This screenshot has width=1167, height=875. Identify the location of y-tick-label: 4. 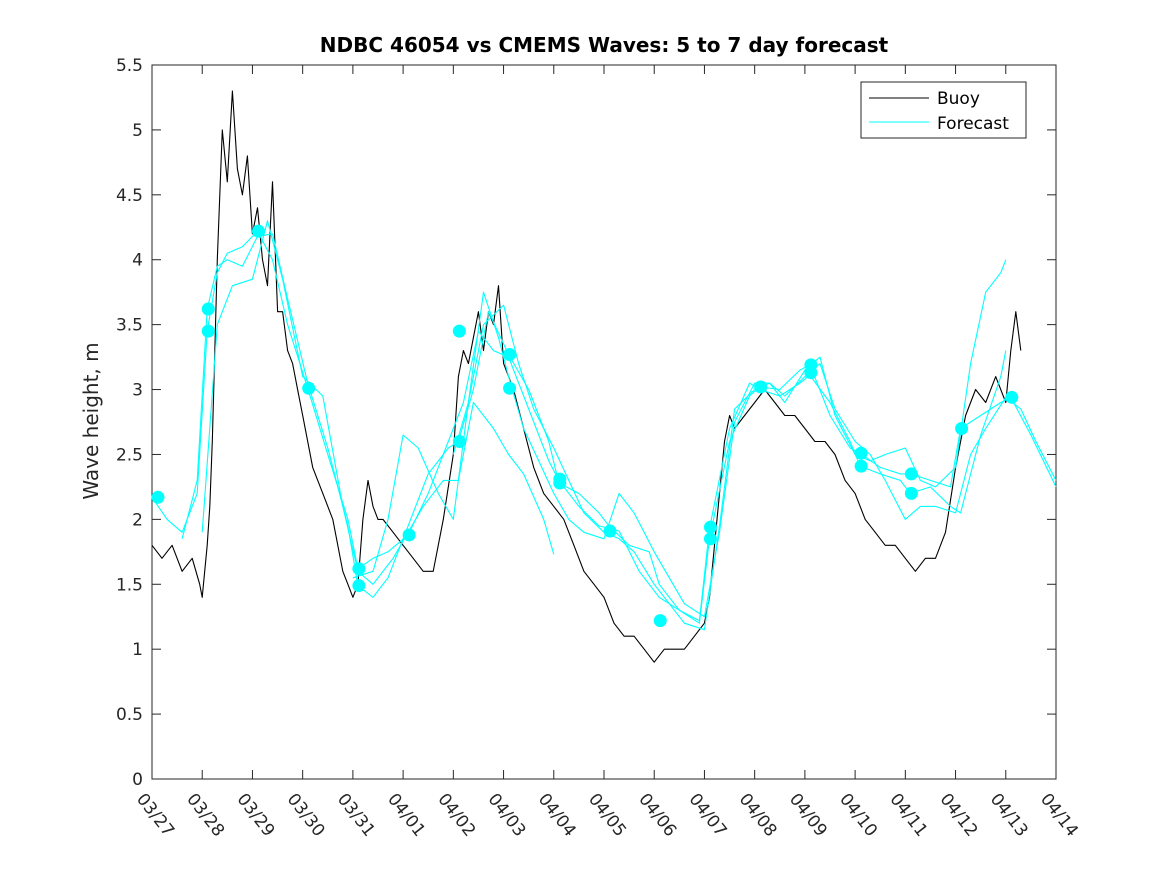
(137, 261).